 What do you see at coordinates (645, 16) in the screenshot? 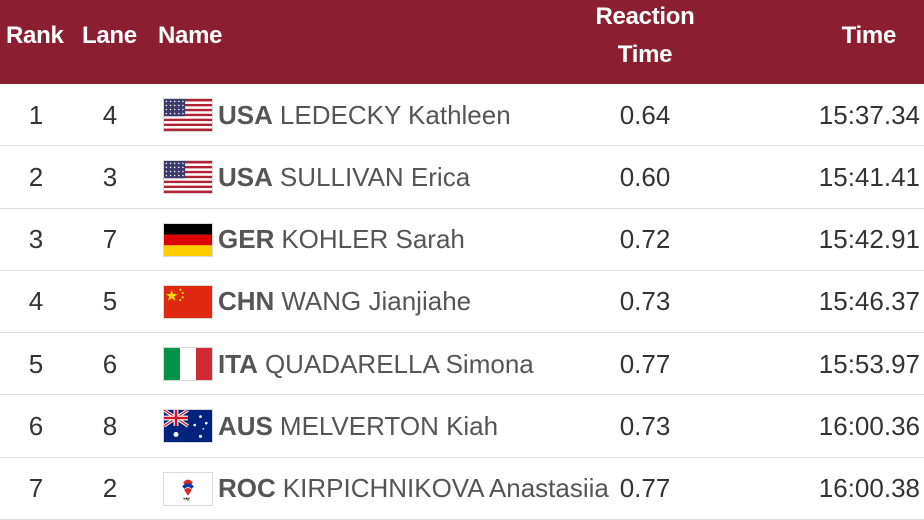
I see `header-reaction-line1: Reaction` at bounding box center [645, 16].